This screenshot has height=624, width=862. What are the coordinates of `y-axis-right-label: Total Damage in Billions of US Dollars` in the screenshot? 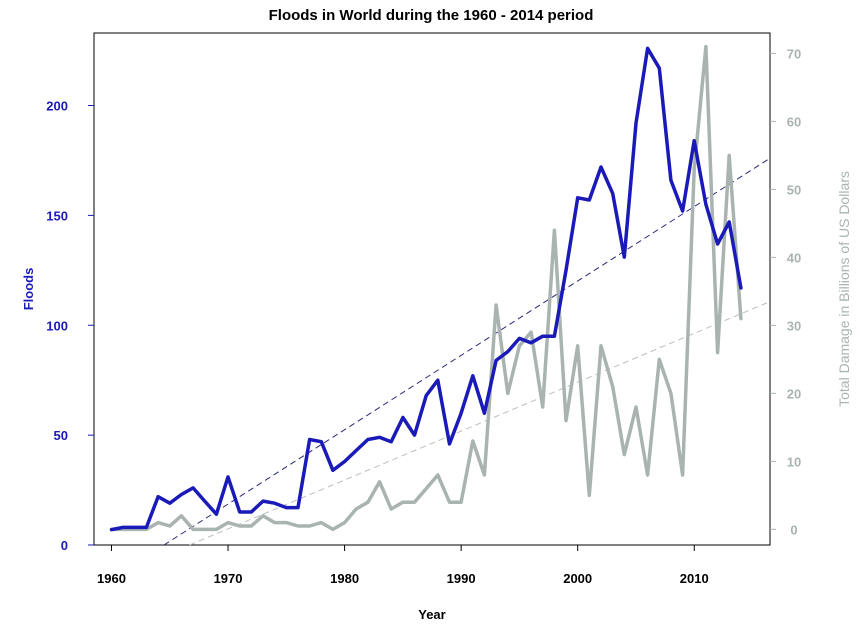 It's located at (844, 289).